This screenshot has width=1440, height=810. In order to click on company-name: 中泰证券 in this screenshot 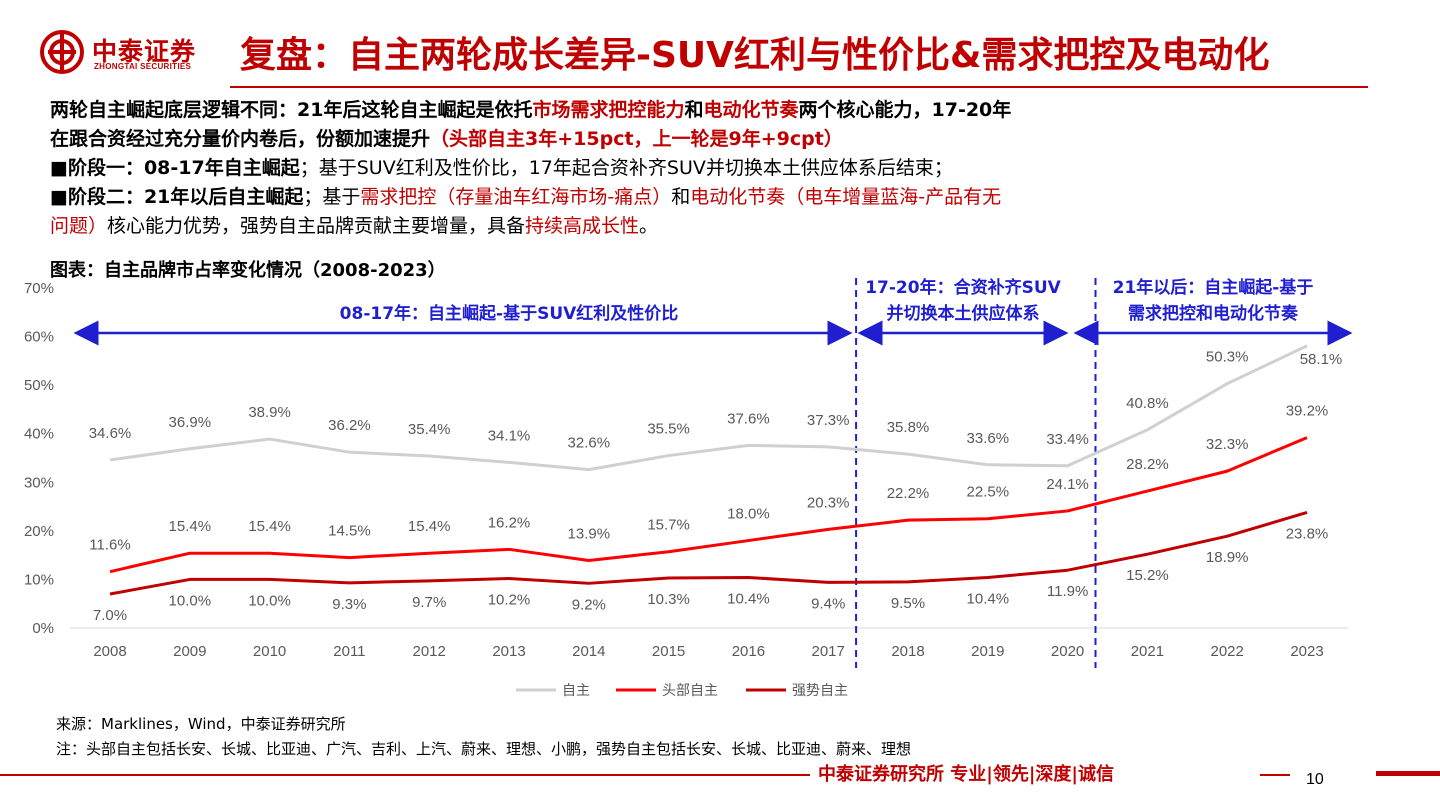, I will do `click(144, 51)`.